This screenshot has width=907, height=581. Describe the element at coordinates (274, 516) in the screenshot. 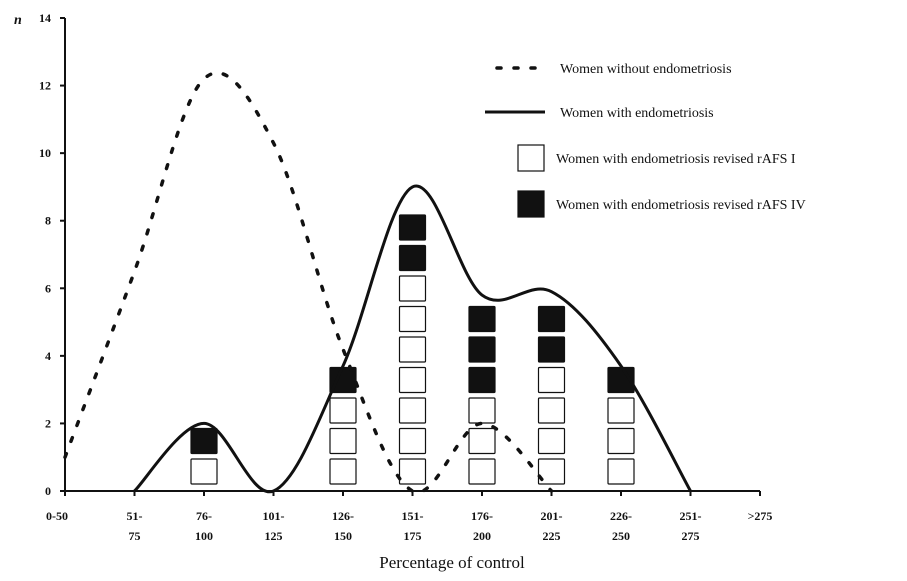

I see `x-tick-label: 101-` at that location.